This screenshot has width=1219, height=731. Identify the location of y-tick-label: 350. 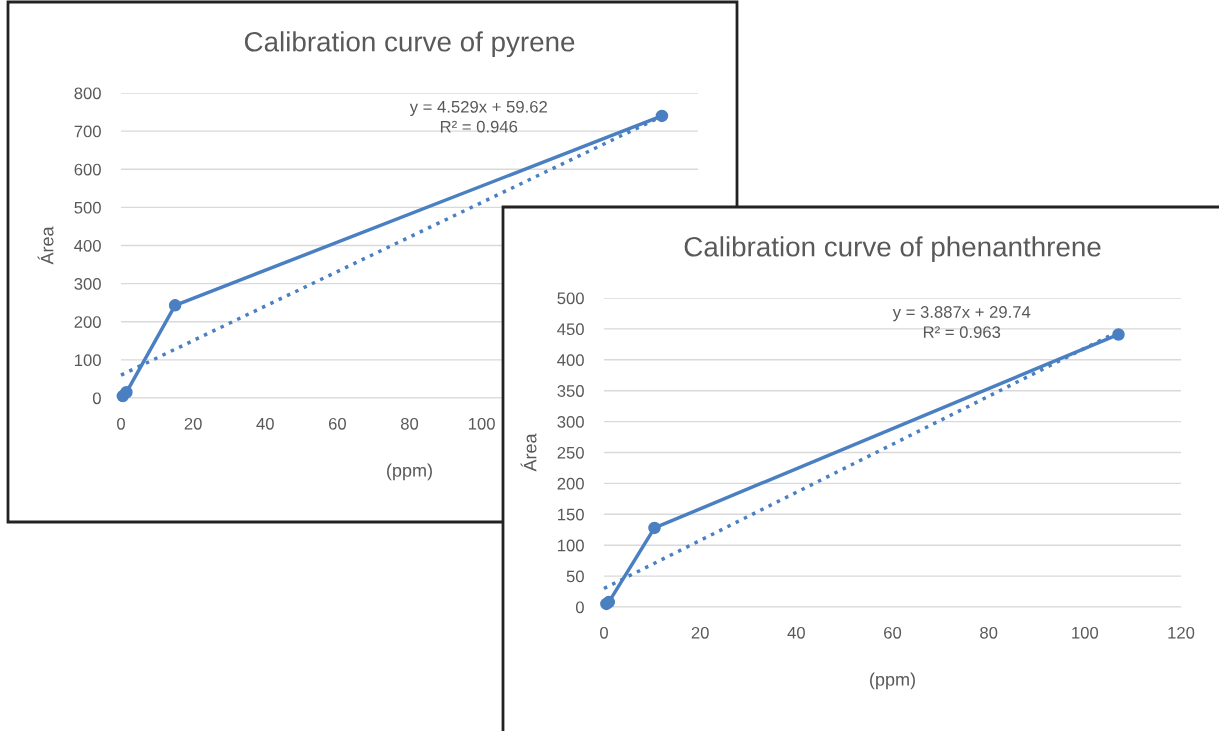
(570, 391).